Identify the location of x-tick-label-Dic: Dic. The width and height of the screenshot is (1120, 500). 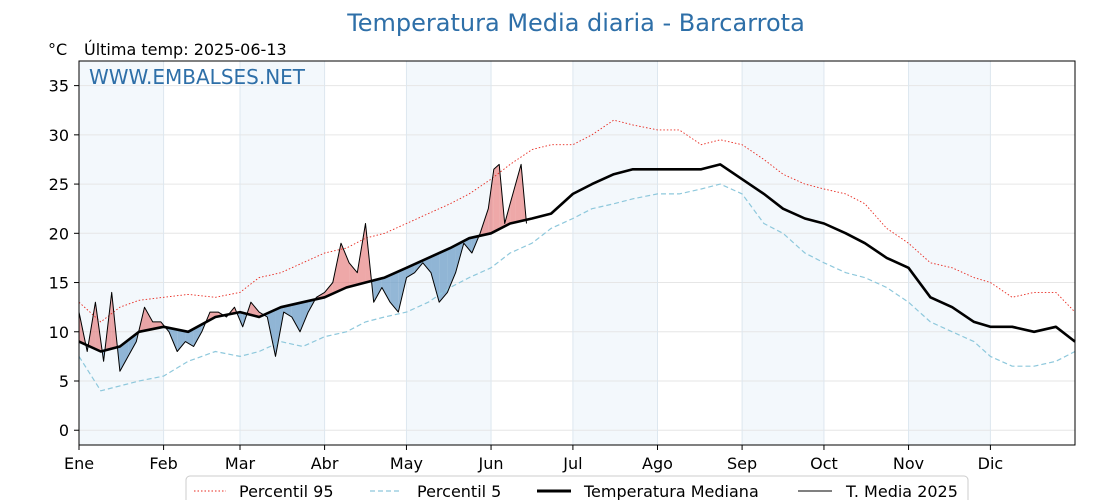
(991, 463).